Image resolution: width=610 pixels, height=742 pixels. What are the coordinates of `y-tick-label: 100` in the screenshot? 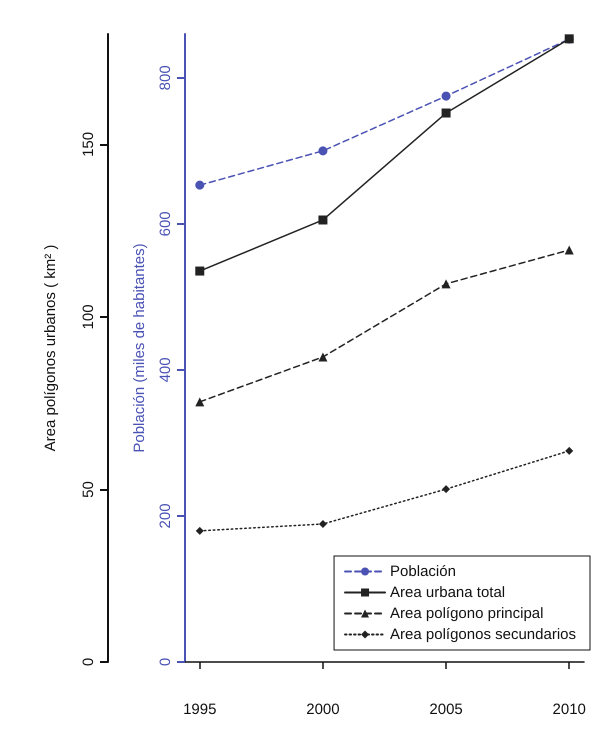 It's located at (88, 317).